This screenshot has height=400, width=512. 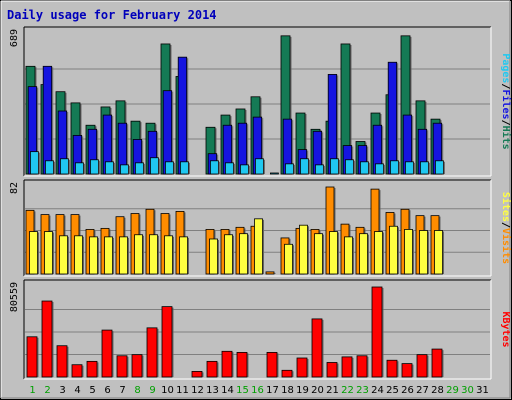 I want to click on x-tick-label-day-23: 23, so click(x=362, y=390).